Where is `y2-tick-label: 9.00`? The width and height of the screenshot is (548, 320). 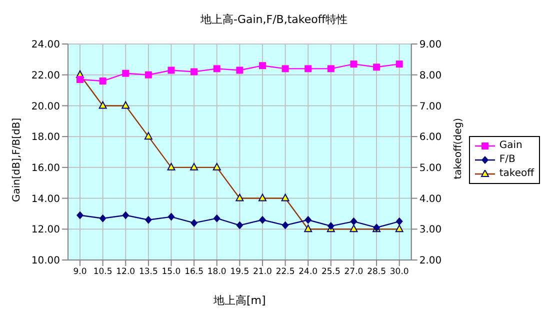
y2-tick-label: 9.00 is located at coordinates (430, 45).